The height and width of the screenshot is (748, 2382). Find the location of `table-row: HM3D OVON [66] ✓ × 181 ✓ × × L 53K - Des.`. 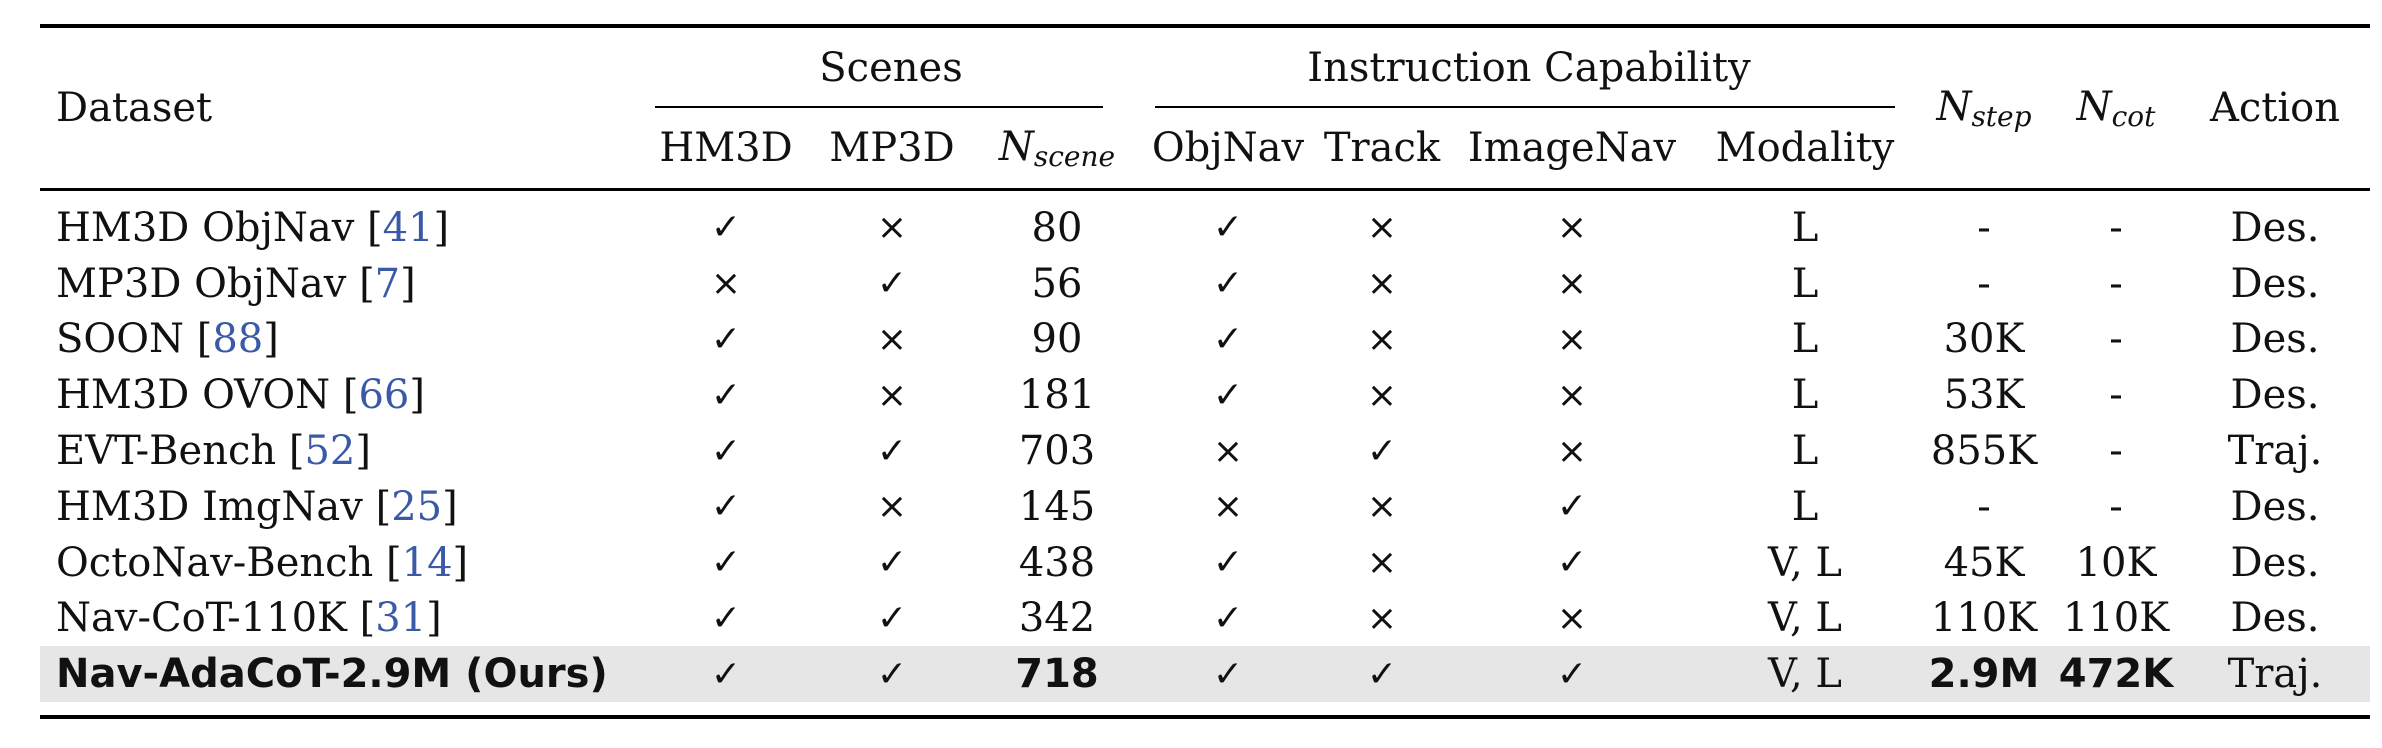

table-row: HM3D OVON [66] ✓ × 181 ✓ × × L 53K - Des. is located at coordinates (1205, 395).